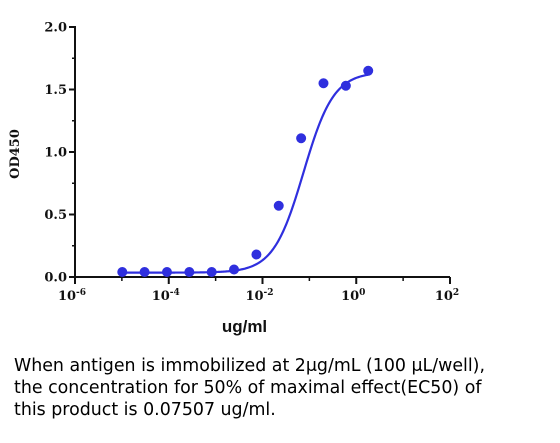 The width and height of the screenshot is (560, 443). Describe the element at coordinates (145, 410) in the screenshot. I see `caption-line-3: this product is 0.07507 ug/ml.` at that location.